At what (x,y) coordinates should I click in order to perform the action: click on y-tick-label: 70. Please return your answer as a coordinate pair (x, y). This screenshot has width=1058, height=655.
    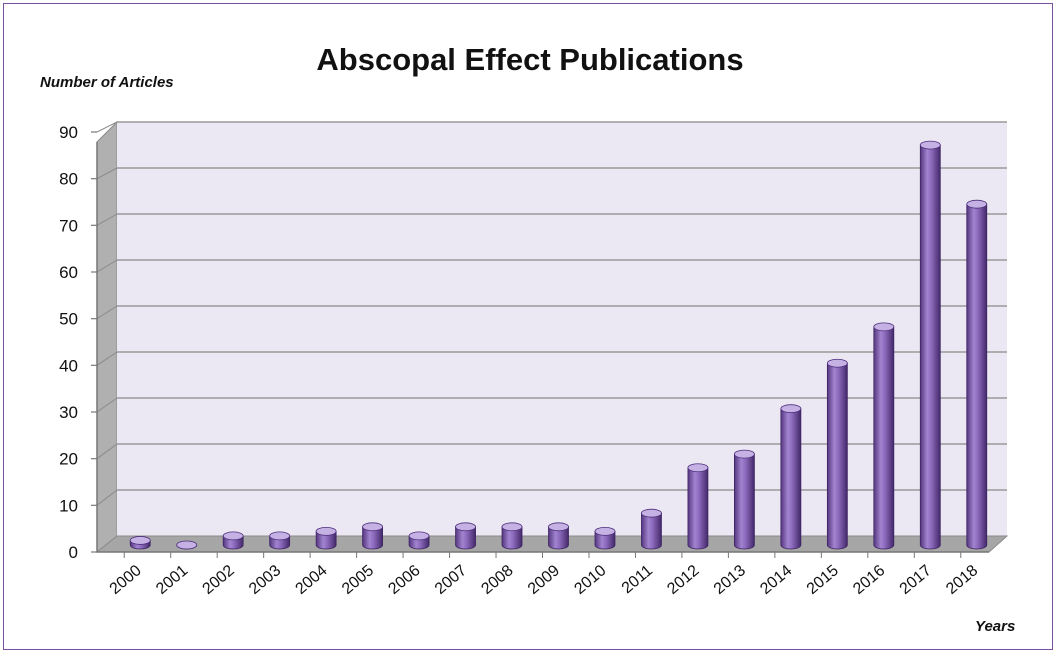
    Looking at the image, I should click on (68, 225).